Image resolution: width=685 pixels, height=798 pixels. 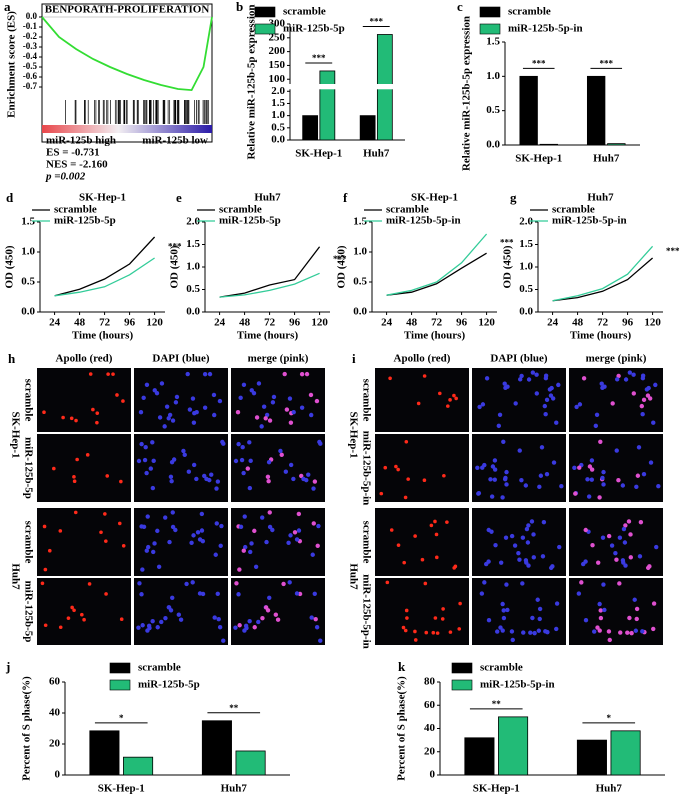 I want to click on y-axis-label: Enrichment score (ES), so click(x=12, y=64).